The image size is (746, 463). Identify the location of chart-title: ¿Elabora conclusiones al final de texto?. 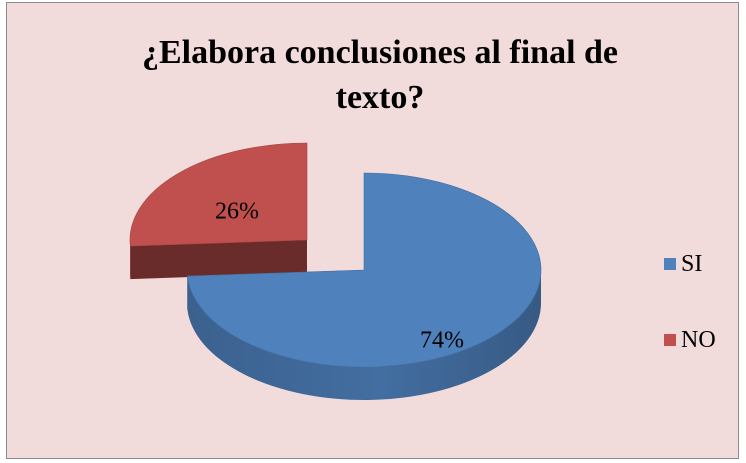
(380, 75).